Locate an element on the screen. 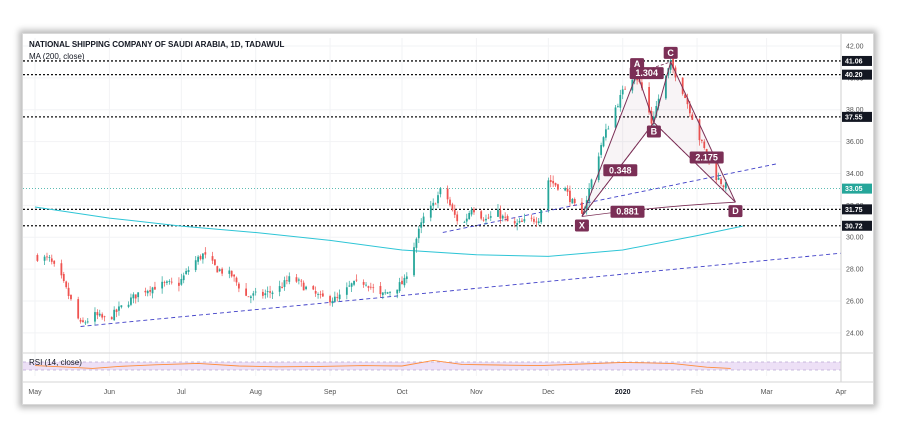 The image size is (900, 422). rsi-indicator-label: RSI (14, close) is located at coordinates (55, 362).